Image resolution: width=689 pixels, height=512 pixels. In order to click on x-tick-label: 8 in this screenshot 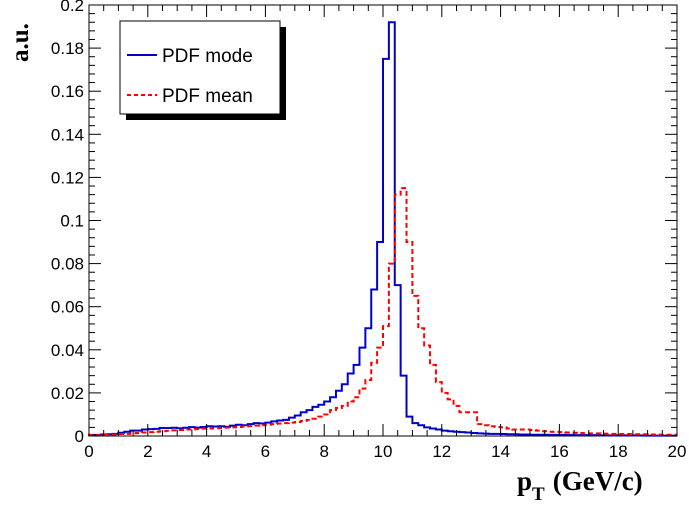, I will do `click(323, 451)`.